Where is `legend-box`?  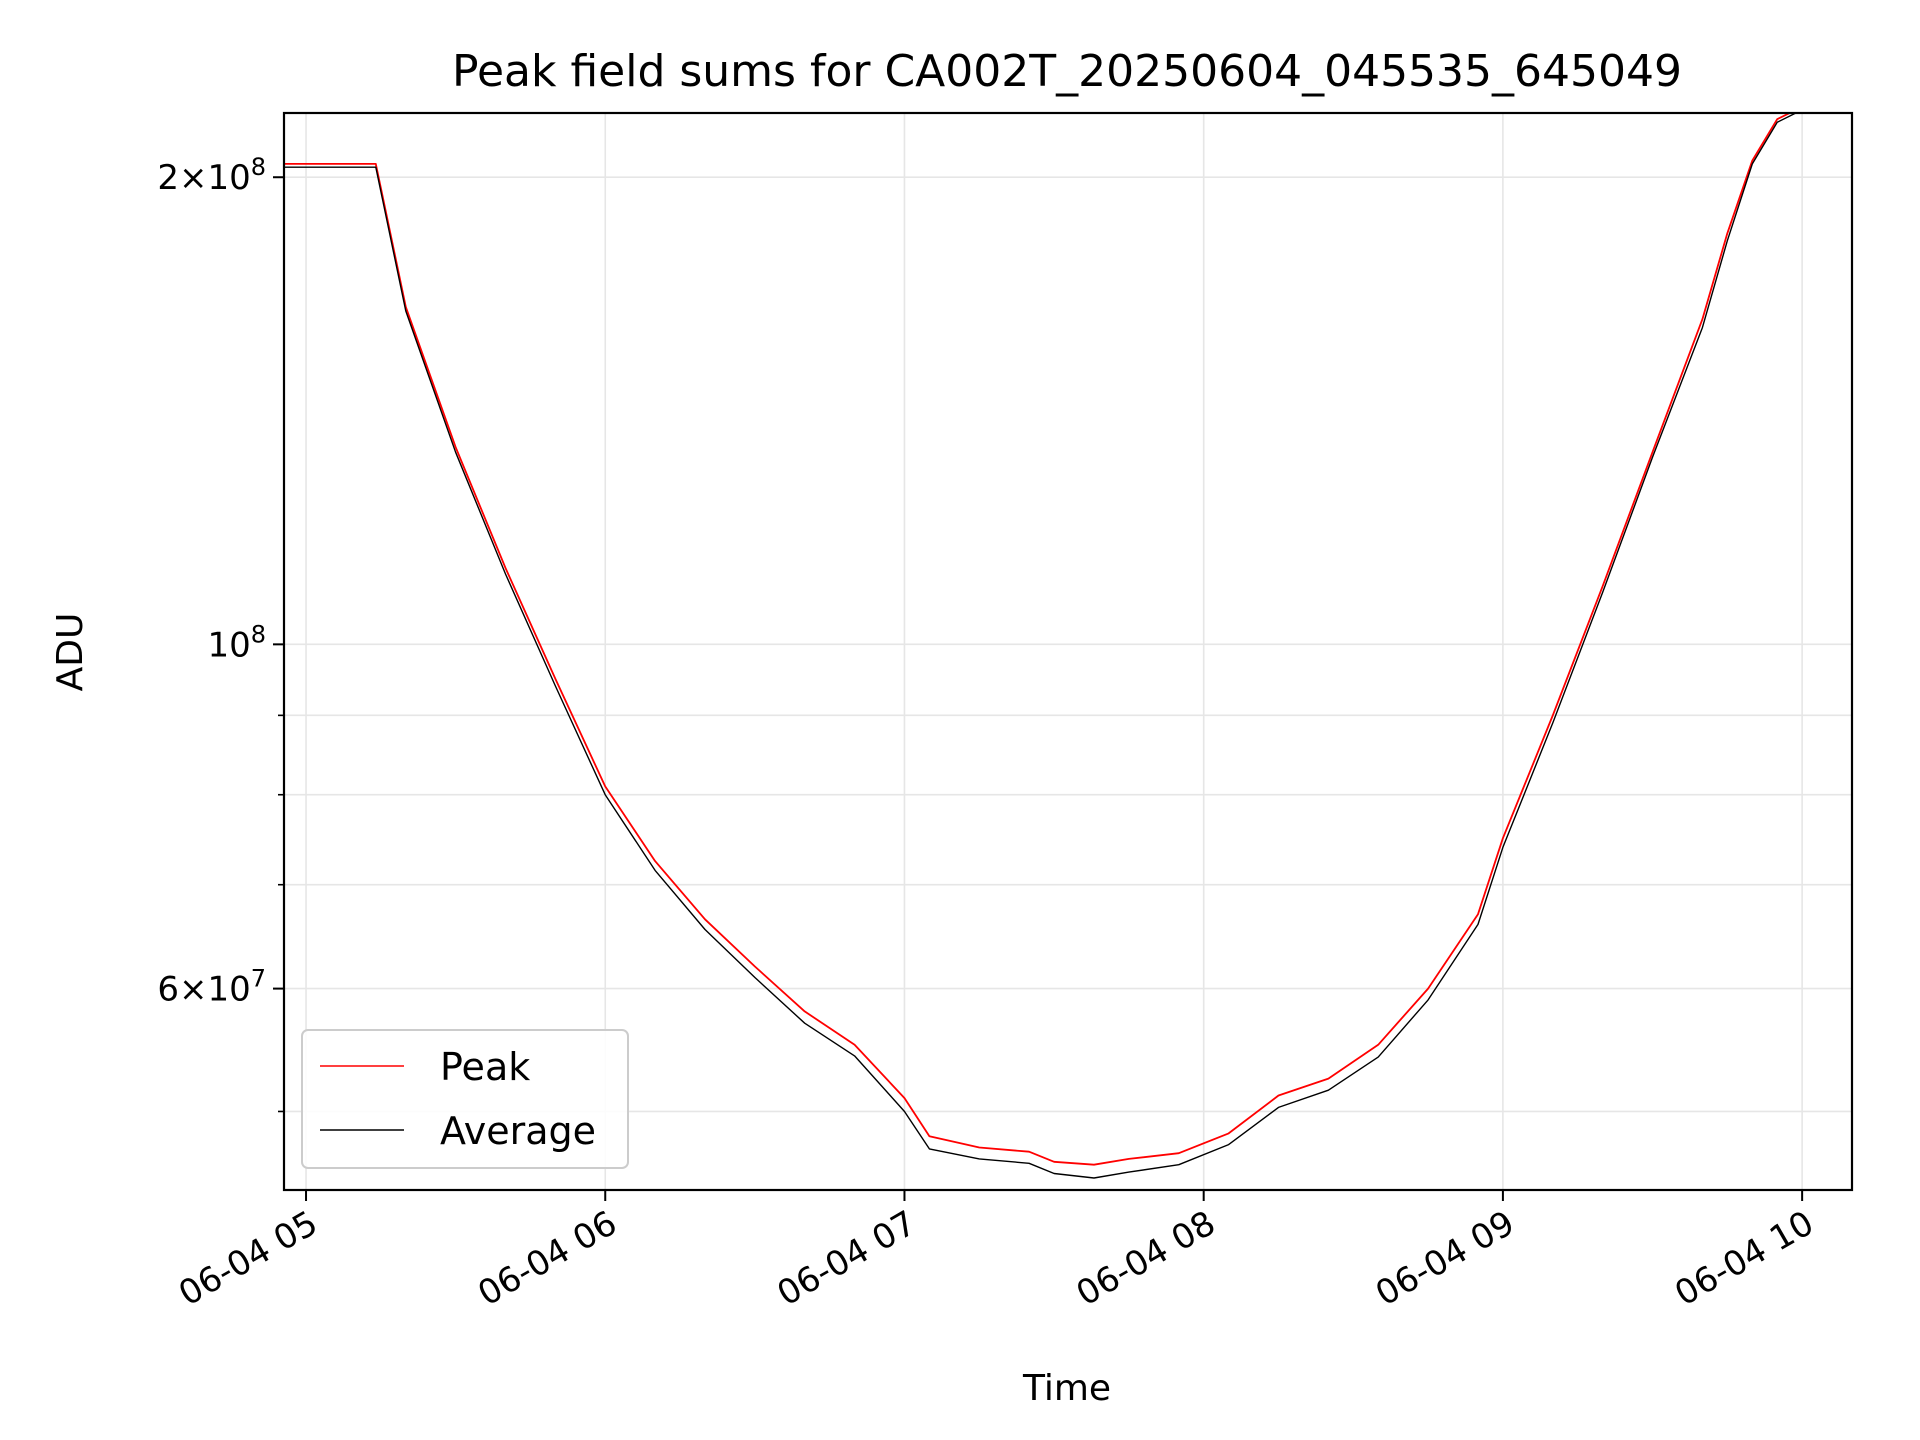 legend-box is located at coordinates (465, 1099).